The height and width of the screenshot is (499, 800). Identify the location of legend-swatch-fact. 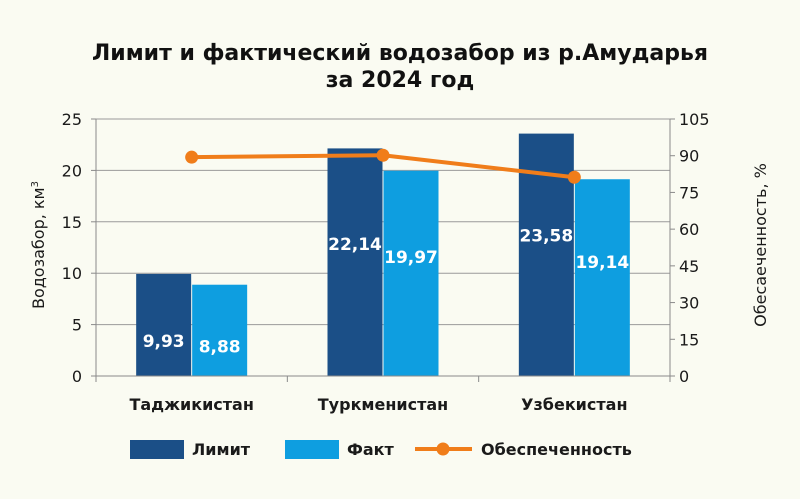
(312, 449).